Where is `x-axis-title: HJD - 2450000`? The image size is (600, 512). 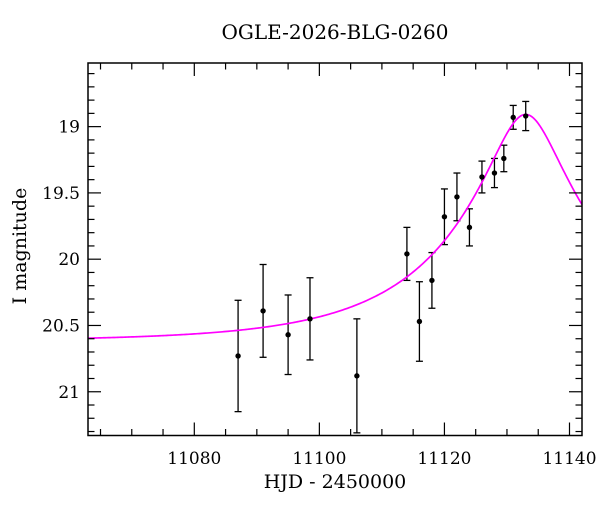 x-axis-title: HJD - 2450000 is located at coordinates (335, 482).